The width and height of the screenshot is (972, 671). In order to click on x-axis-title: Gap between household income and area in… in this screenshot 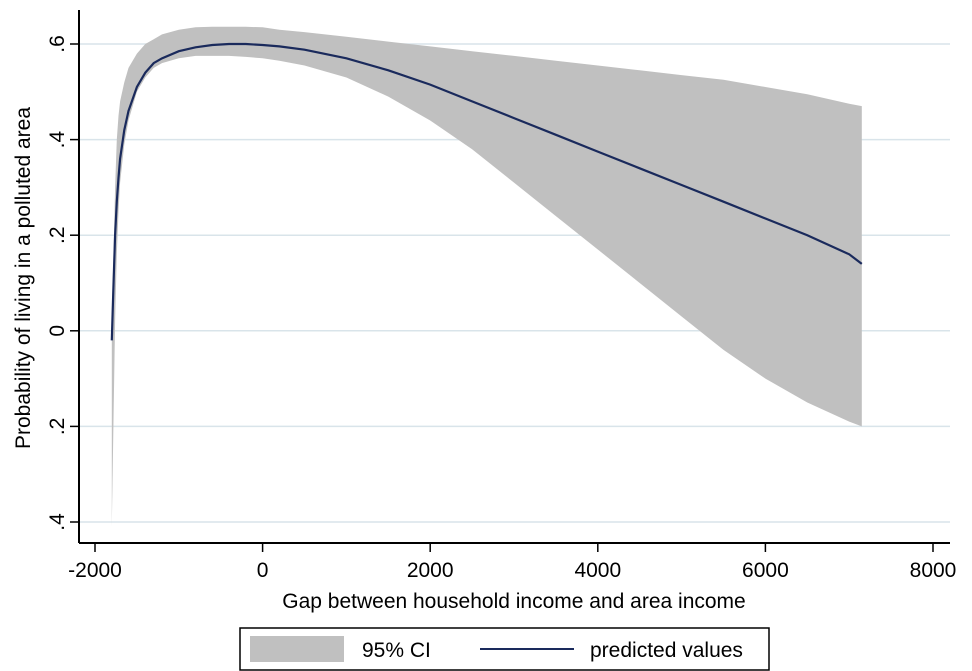, I will do `click(513, 601)`.